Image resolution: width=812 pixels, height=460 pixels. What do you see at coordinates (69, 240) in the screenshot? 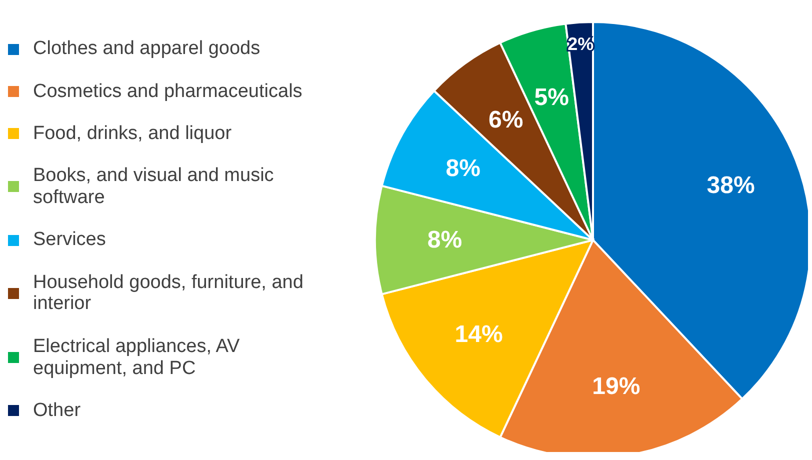
I see `legend-label: Services` at bounding box center [69, 240].